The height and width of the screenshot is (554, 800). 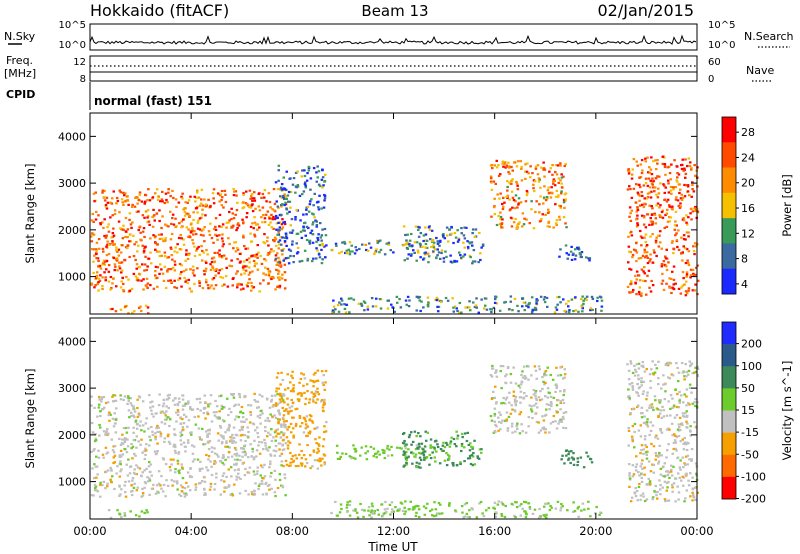 I want to click on power-colorbar-tick-label: 20, so click(x=748, y=183).